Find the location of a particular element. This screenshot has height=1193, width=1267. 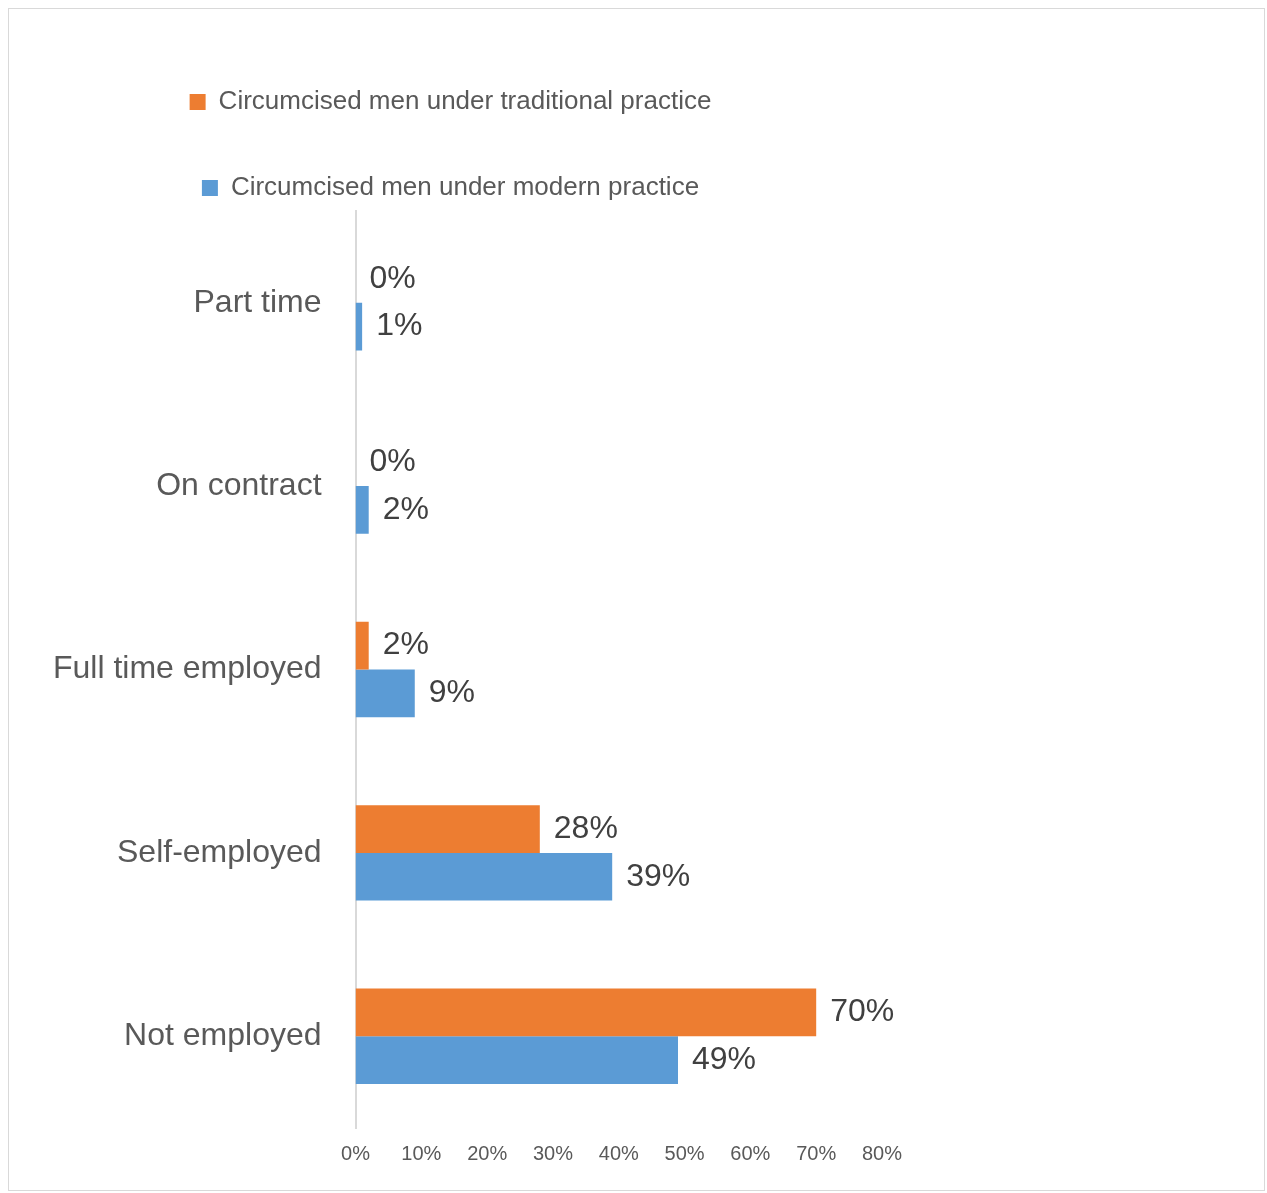

x-tick-label: 40% is located at coordinates (618, 1152).